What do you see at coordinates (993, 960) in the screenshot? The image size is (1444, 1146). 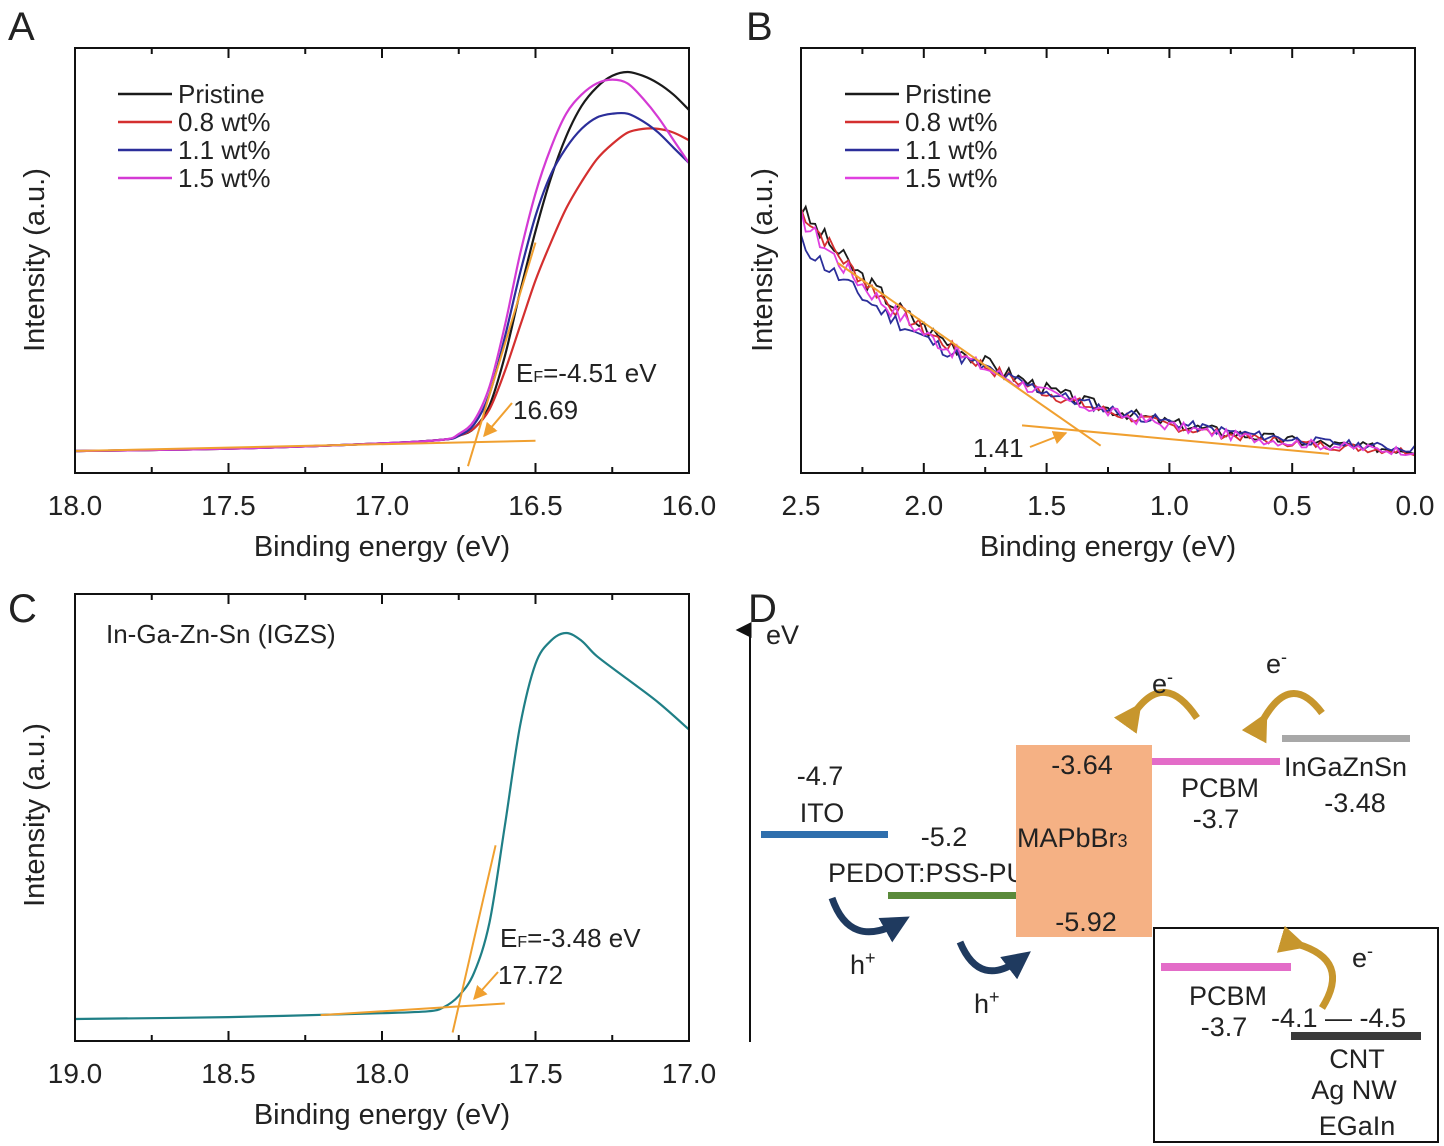 I see `hole-arrow-pedot` at bounding box center [993, 960].